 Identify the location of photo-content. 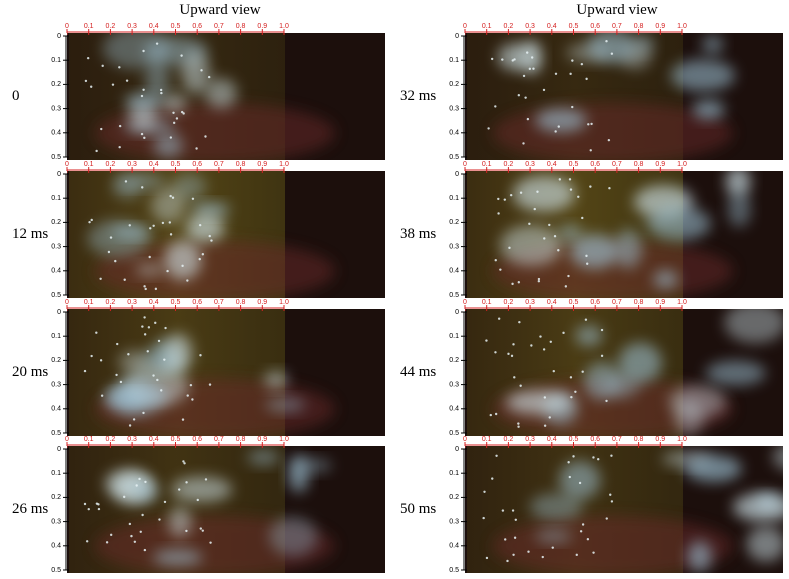
(220, 372).